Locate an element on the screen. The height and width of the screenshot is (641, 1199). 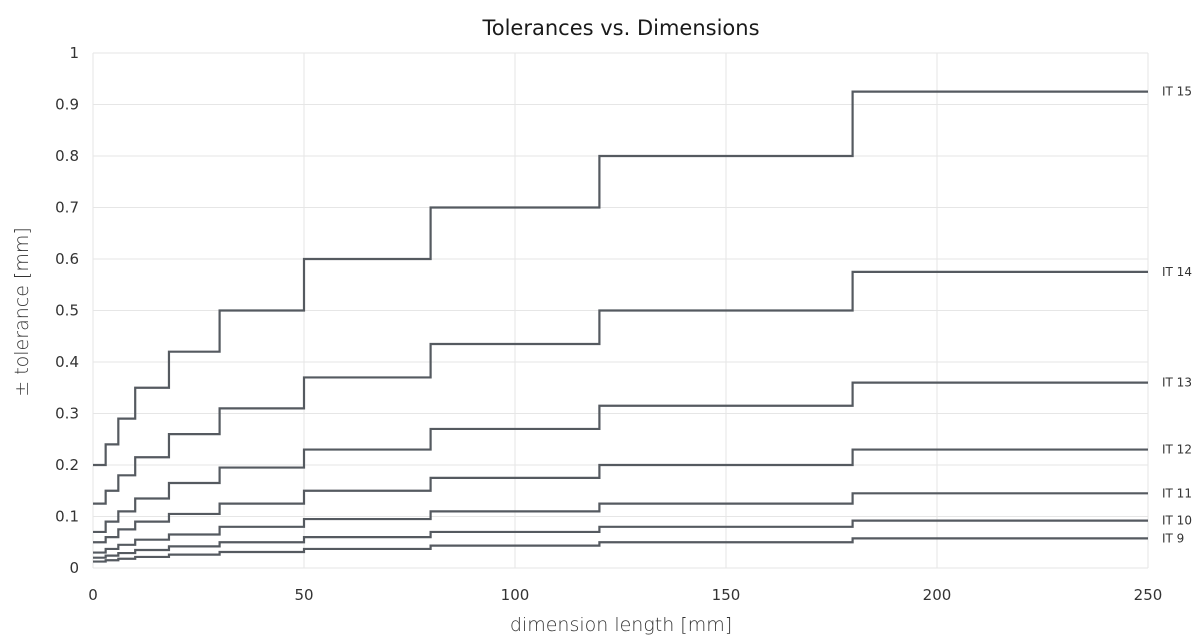
y-axis-label: ± tolerance [mm] is located at coordinates (22, 312).